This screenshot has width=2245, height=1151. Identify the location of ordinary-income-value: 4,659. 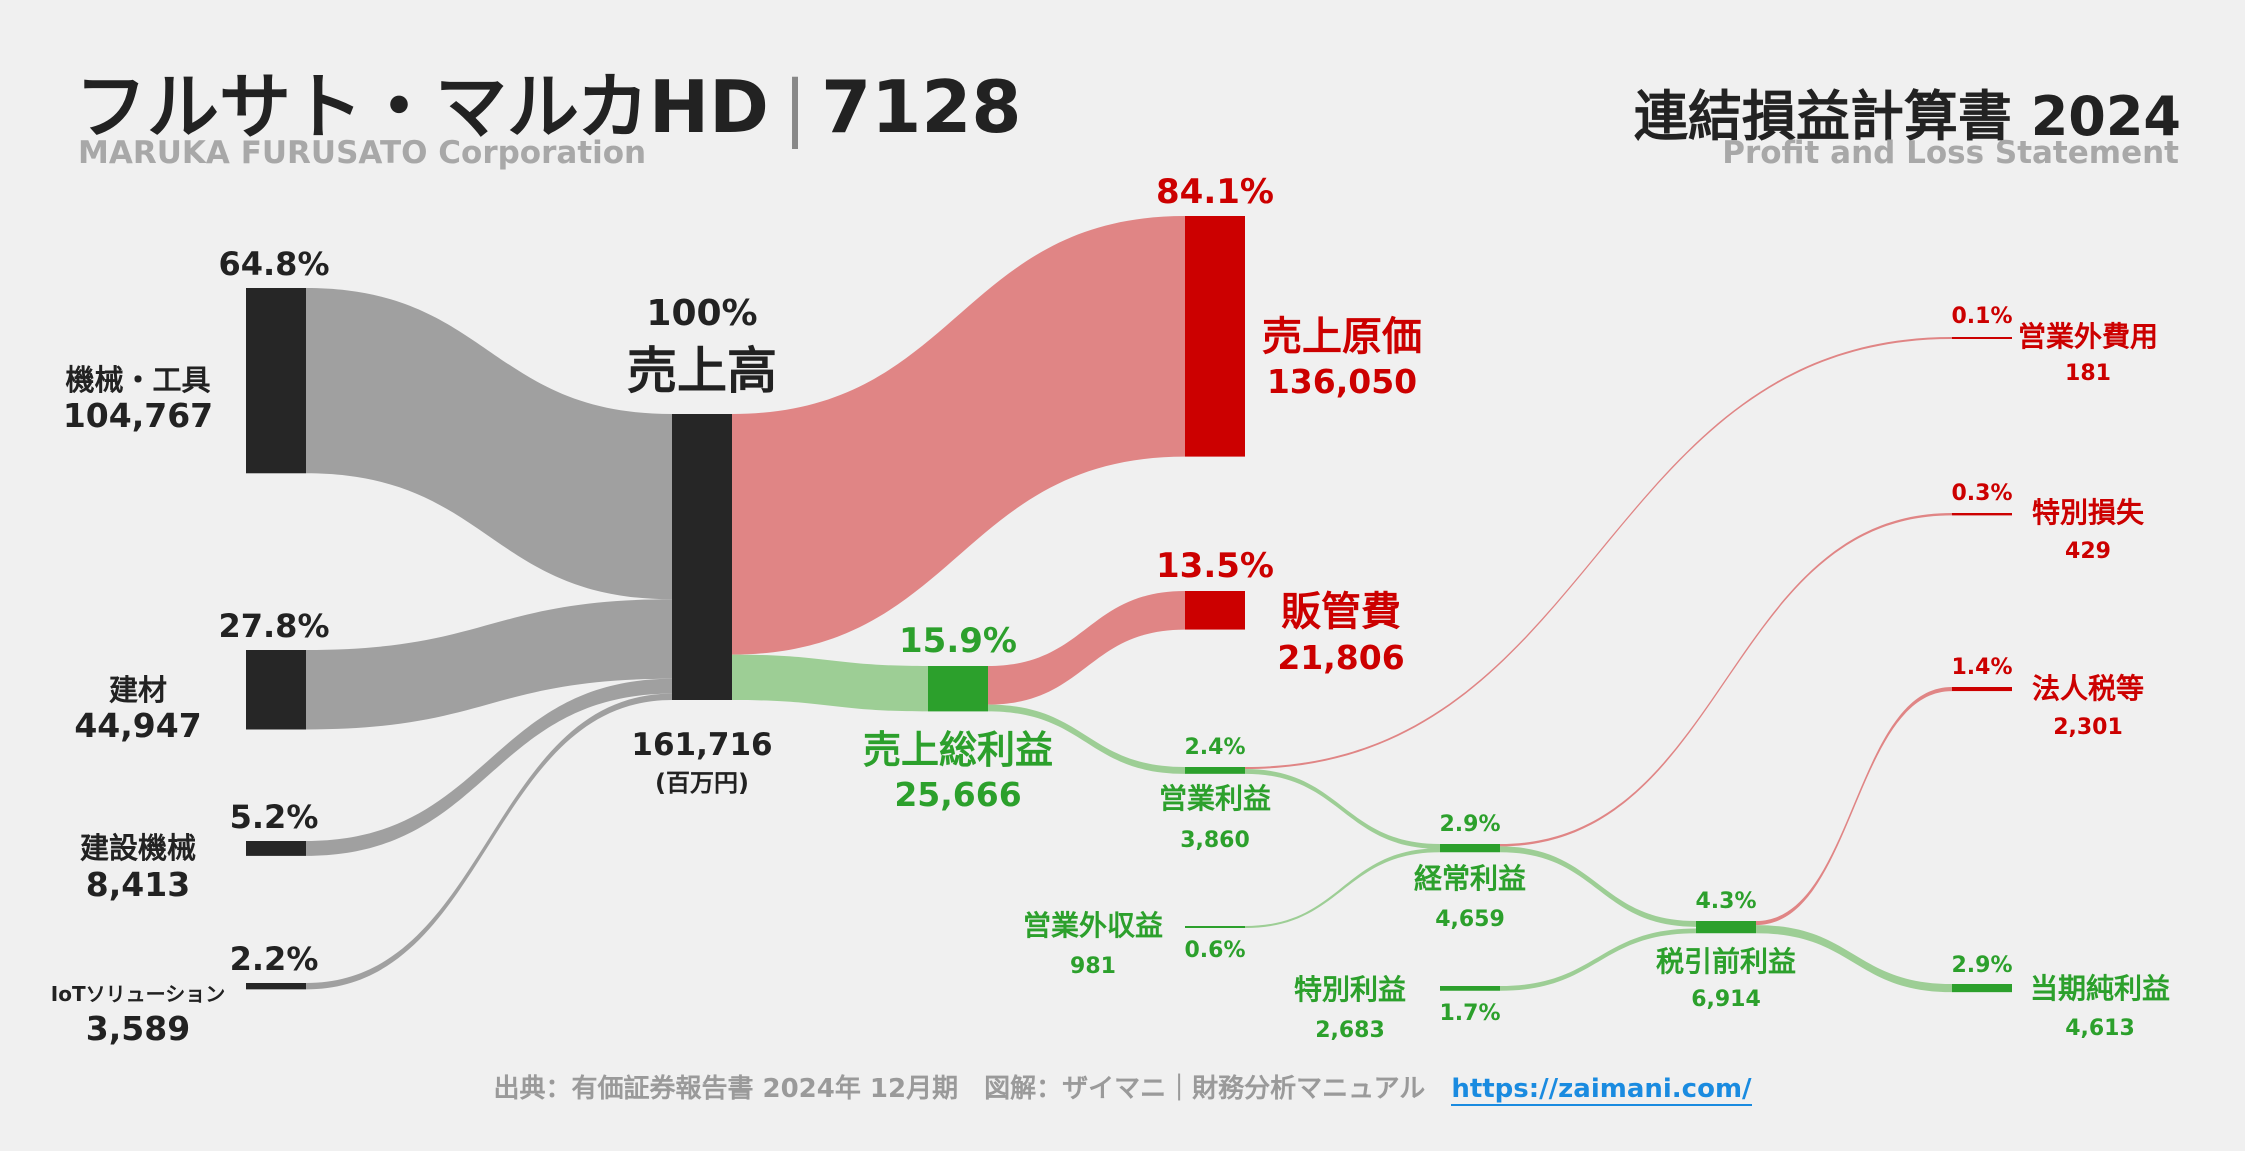
(1470, 919).